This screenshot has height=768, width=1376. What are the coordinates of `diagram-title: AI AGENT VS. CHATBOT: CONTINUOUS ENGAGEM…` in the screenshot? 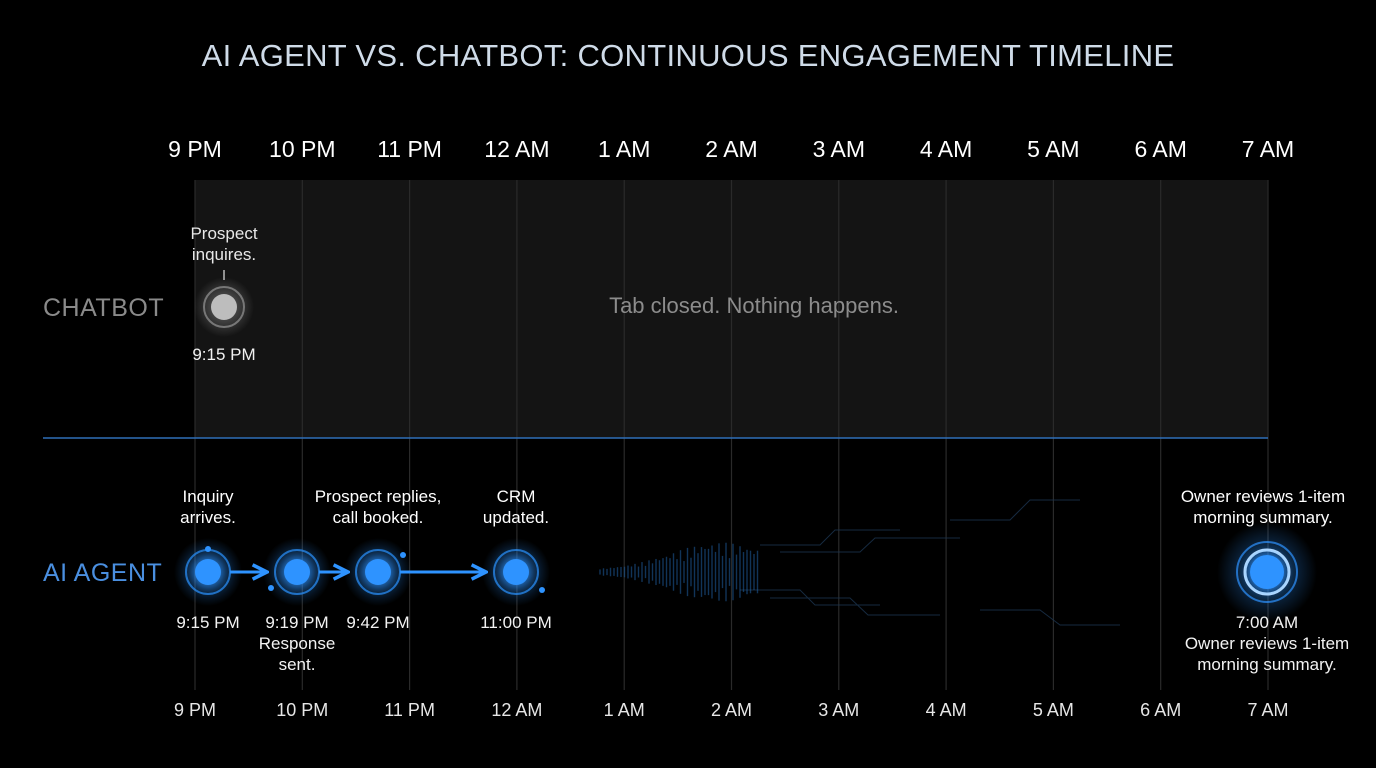 It's located at (688, 55).